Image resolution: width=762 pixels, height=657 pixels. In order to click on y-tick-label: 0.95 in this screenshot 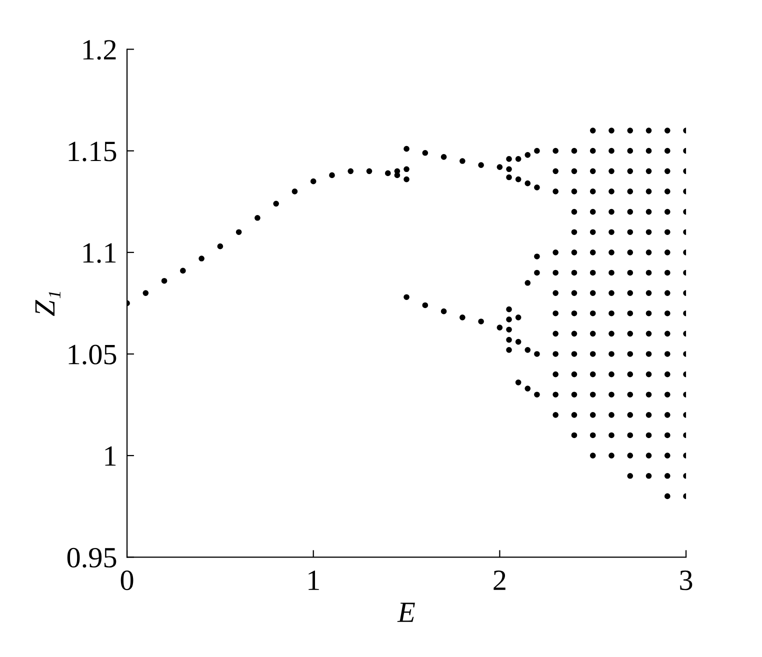, I will do `click(91, 558)`.